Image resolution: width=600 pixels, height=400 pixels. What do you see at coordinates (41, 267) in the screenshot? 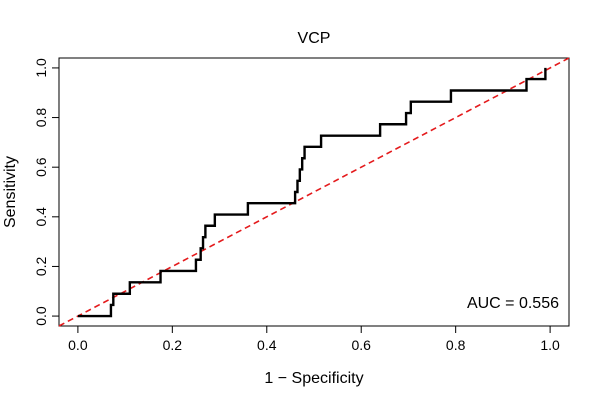
I see `y-tick-label: 0.2` at bounding box center [41, 267].